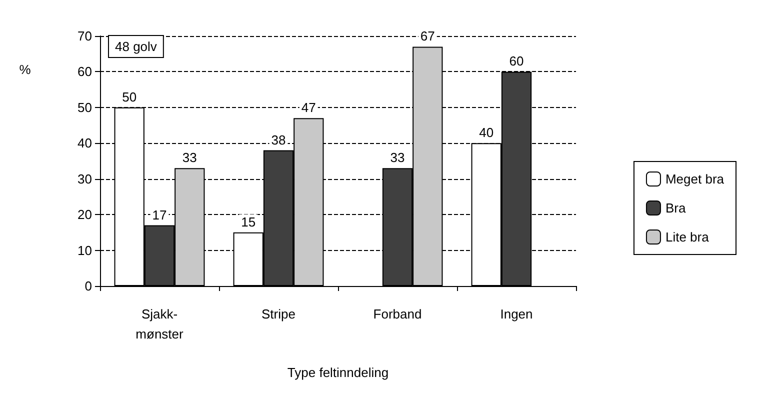  What do you see at coordinates (516, 314) in the screenshot?
I see `x-tick-label: Ingen` at bounding box center [516, 314].